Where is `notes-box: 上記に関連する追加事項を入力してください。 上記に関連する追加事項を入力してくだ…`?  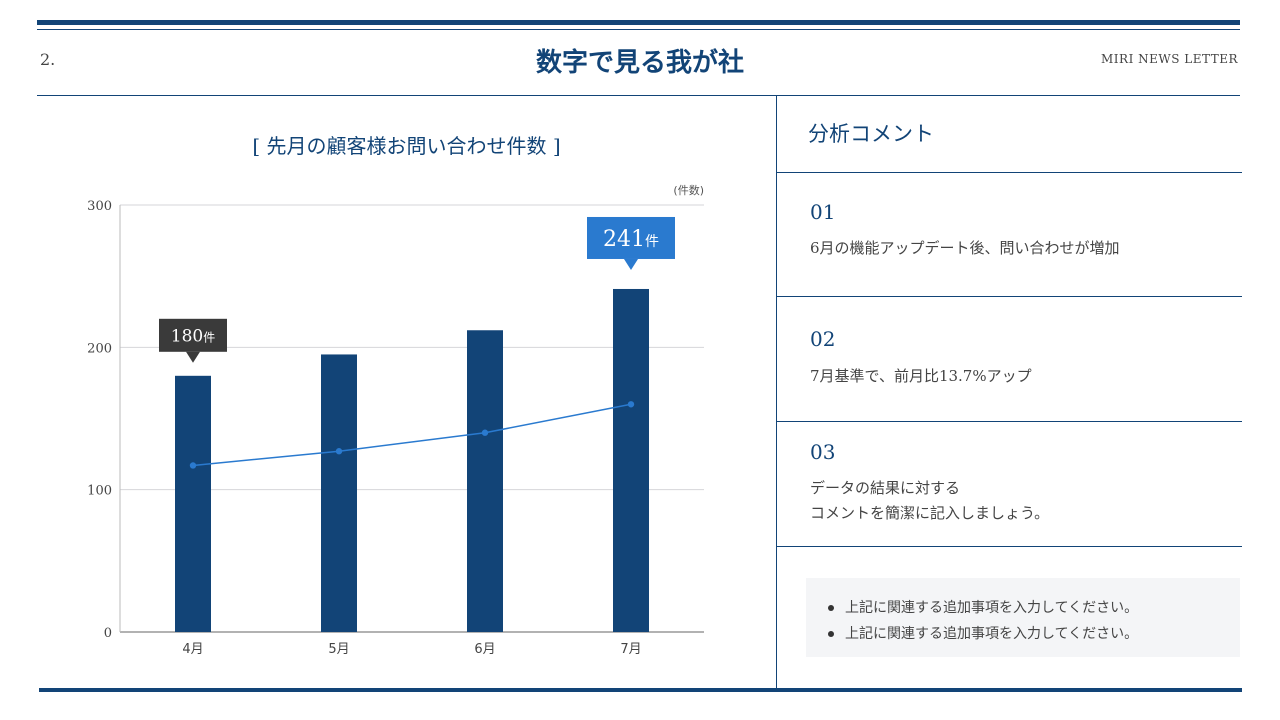
notes-box: 上記に関連する追加事項を入力してください。 上記に関連する追加事項を入力してくだ… is located at coordinates (1023, 617).